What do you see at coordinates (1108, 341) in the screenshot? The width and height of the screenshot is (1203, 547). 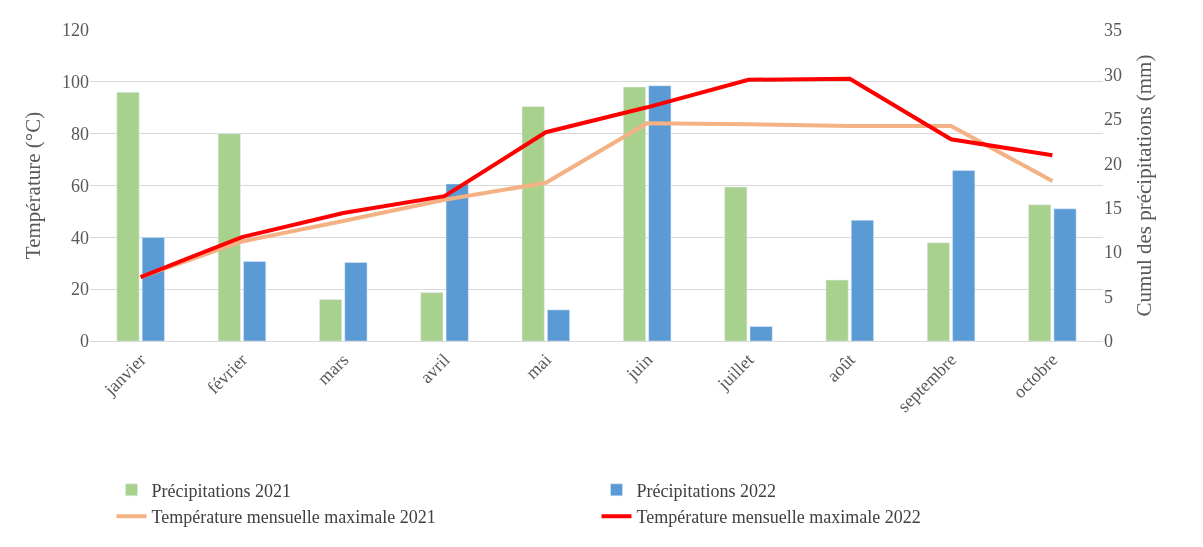 I see `y2-tick-label: 0` at bounding box center [1108, 341].